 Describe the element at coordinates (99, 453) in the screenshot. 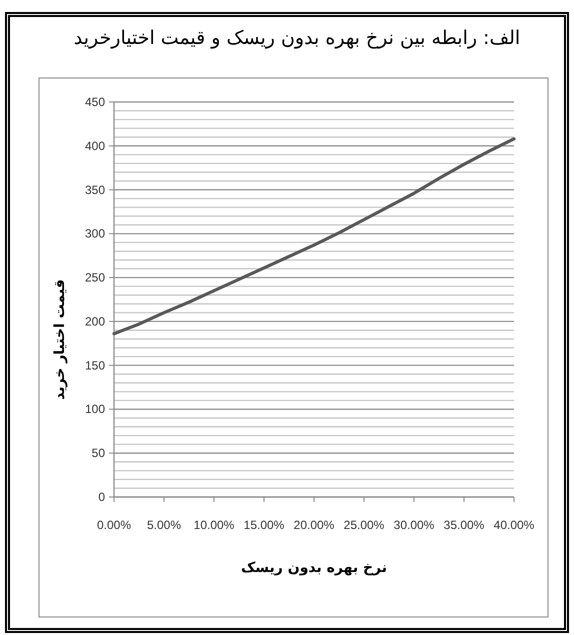

I see `y-tick-label: 50` at that location.